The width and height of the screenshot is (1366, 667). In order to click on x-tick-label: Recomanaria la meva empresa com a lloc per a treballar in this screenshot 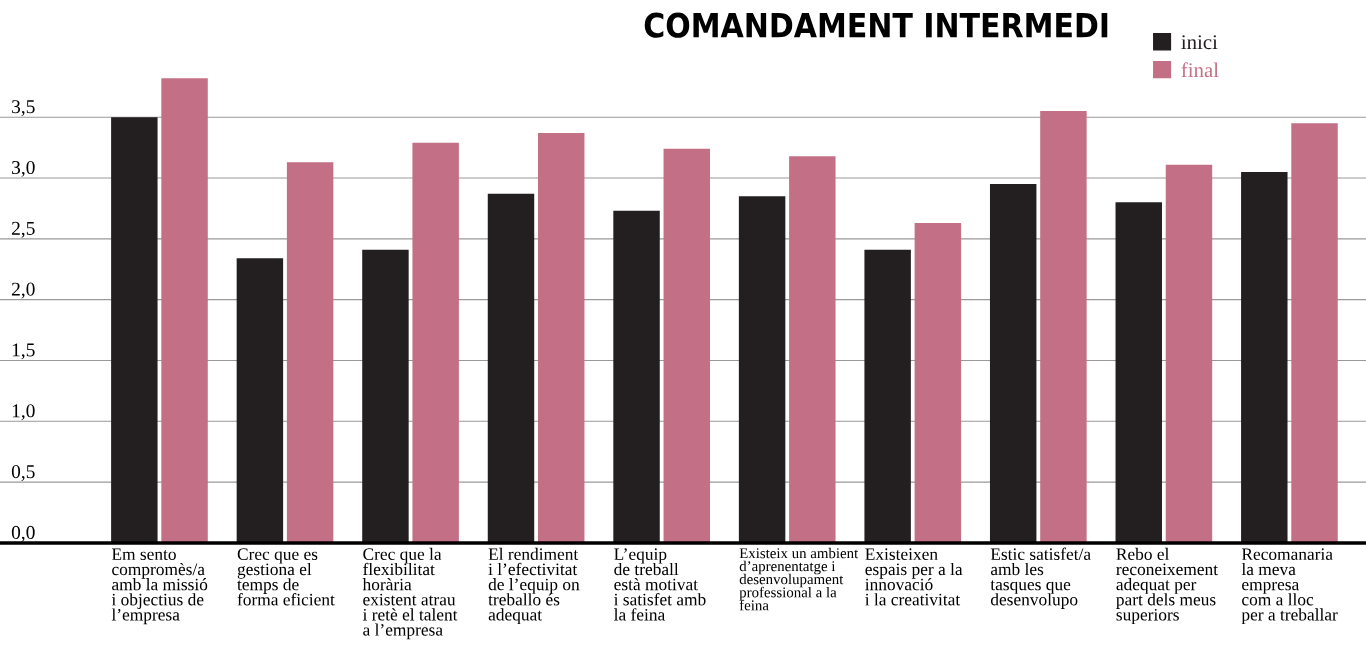, I will do `click(1289, 586)`.